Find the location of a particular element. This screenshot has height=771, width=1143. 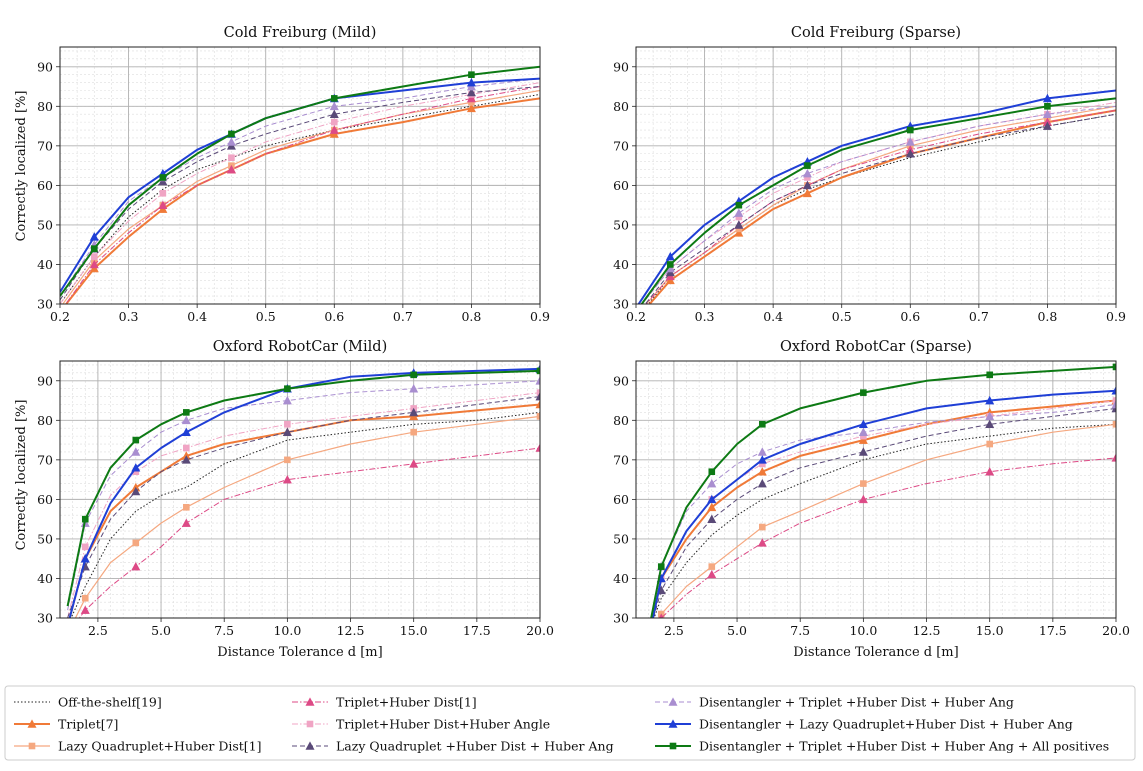

legend-entry-4: Triplet+Huber Dist[1] is located at coordinates (384, 702).